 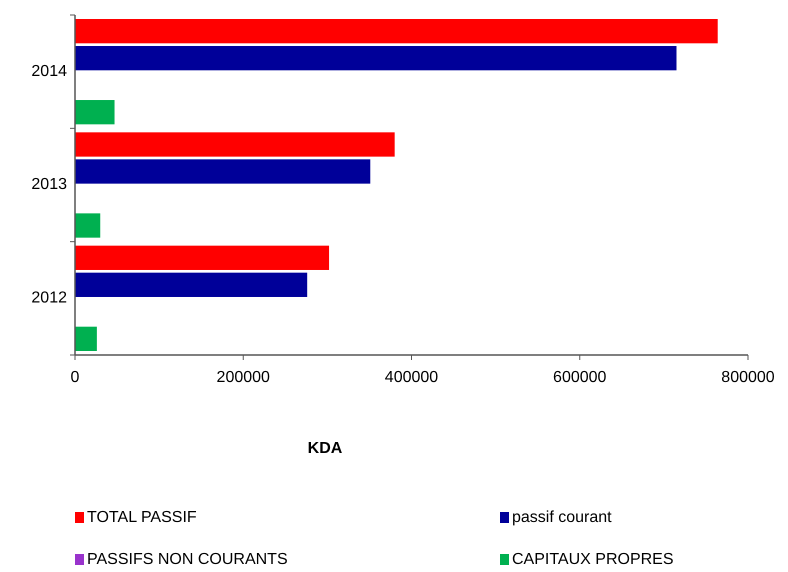 What do you see at coordinates (49, 298) in the screenshot?
I see `y-tick-label: 2012` at bounding box center [49, 298].